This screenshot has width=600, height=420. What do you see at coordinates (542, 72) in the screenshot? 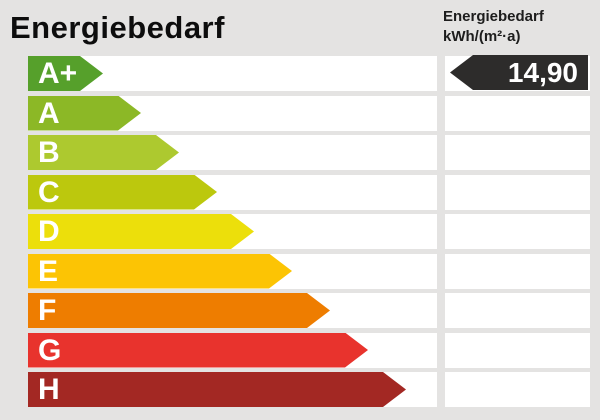
I see `value-badge-text: 14,90` at bounding box center [542, 72].